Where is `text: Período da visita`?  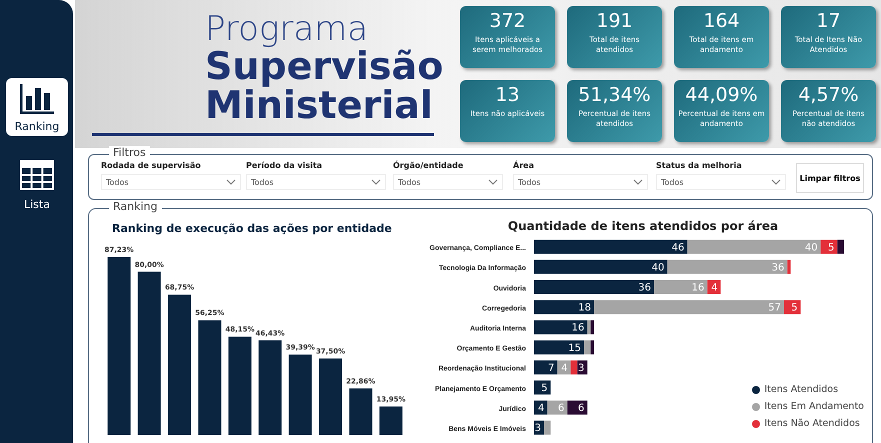
text: Período da visita is located at coordinates (285, 165).